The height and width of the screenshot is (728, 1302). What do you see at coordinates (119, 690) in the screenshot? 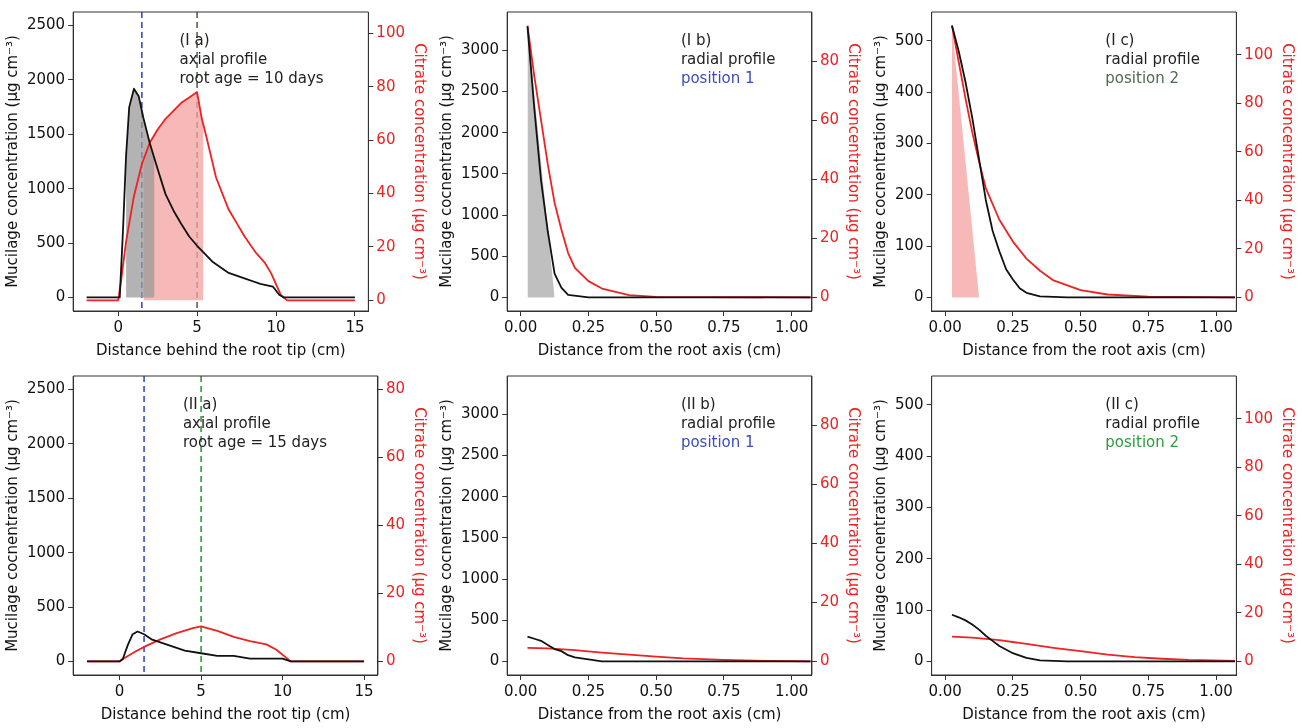
I see `x-tick-label: 0` at bounding box center [119, 690].